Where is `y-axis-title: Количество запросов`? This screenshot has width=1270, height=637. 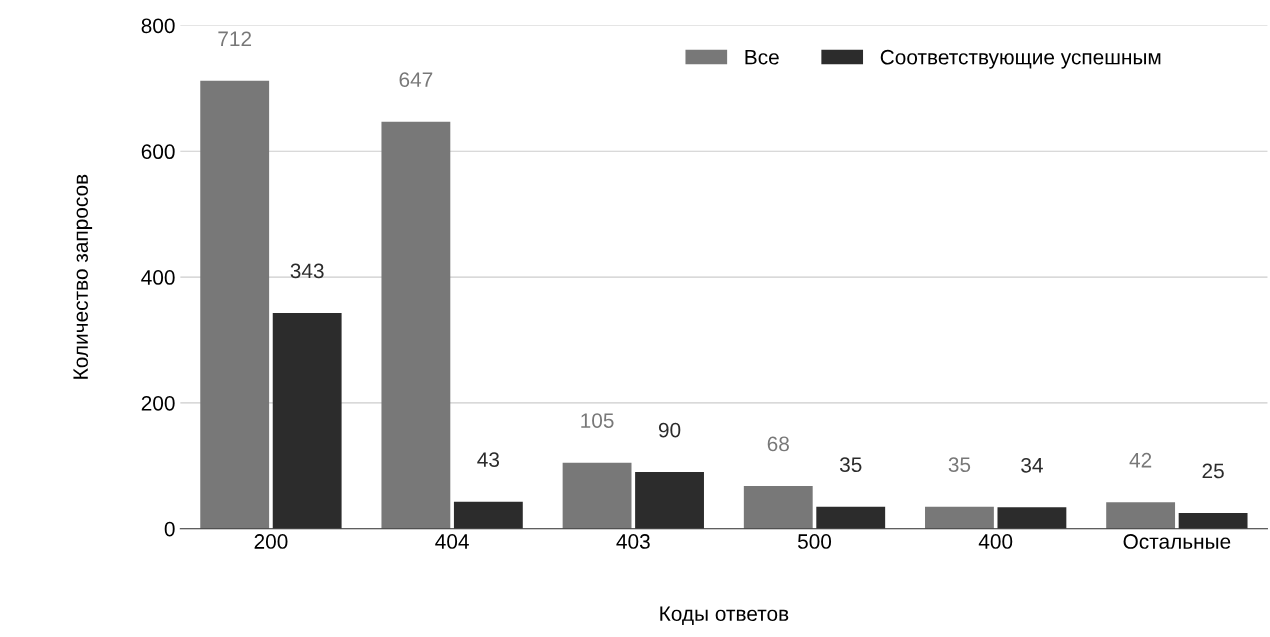 y-axis-title: Количество запросов is located at coordinates (83, 276).